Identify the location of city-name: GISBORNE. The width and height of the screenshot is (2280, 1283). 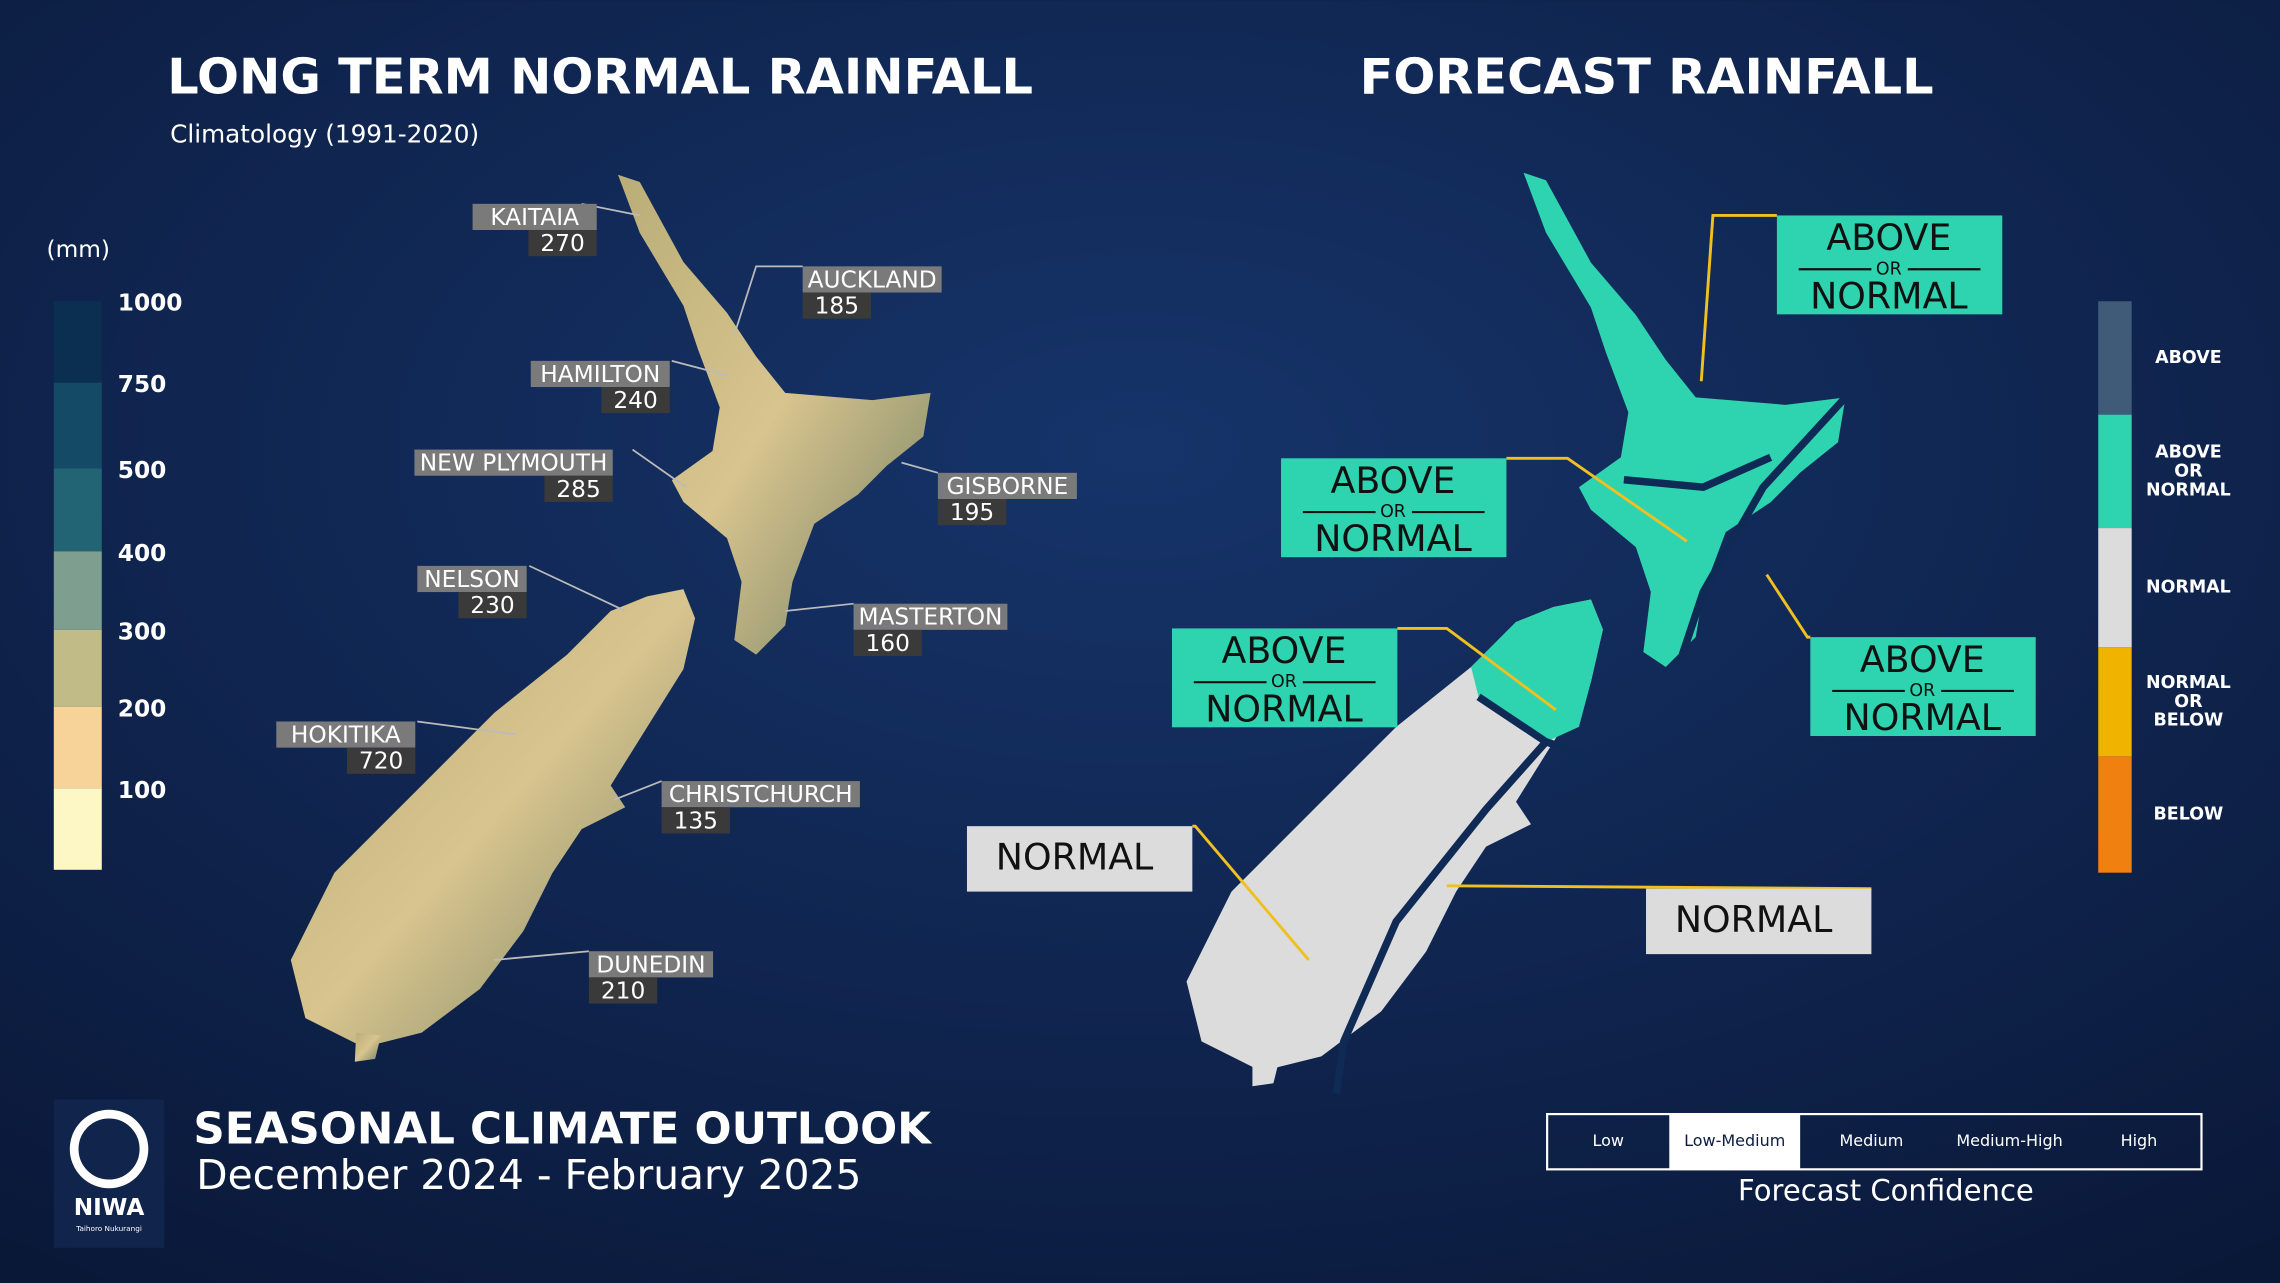
(1008, 486).